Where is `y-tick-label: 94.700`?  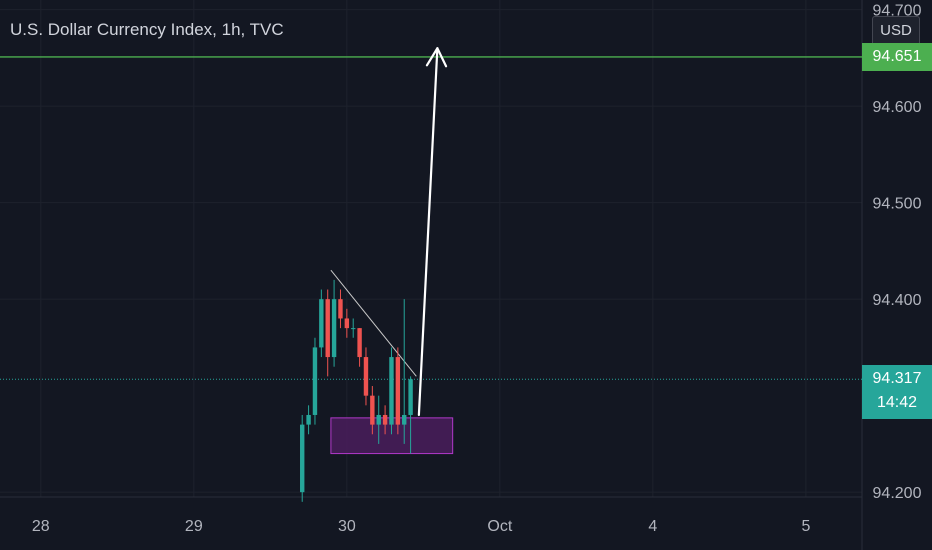 y-tick-label: 94.700 is located at coordinates (897, 11).